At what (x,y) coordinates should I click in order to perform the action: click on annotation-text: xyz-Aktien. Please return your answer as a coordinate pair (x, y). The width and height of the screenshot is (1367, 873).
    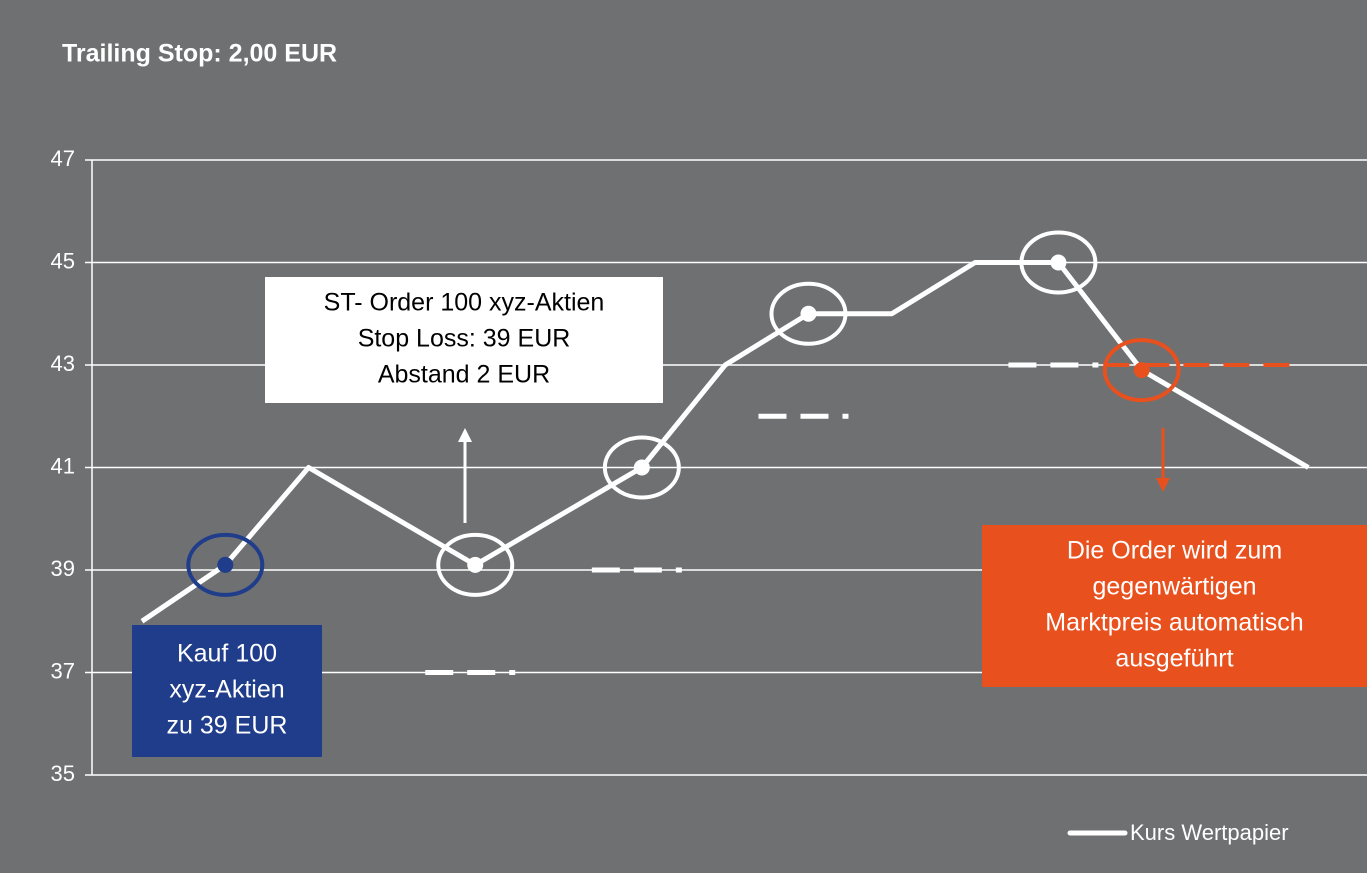
    Looking at the image, I should click on (226, 690).